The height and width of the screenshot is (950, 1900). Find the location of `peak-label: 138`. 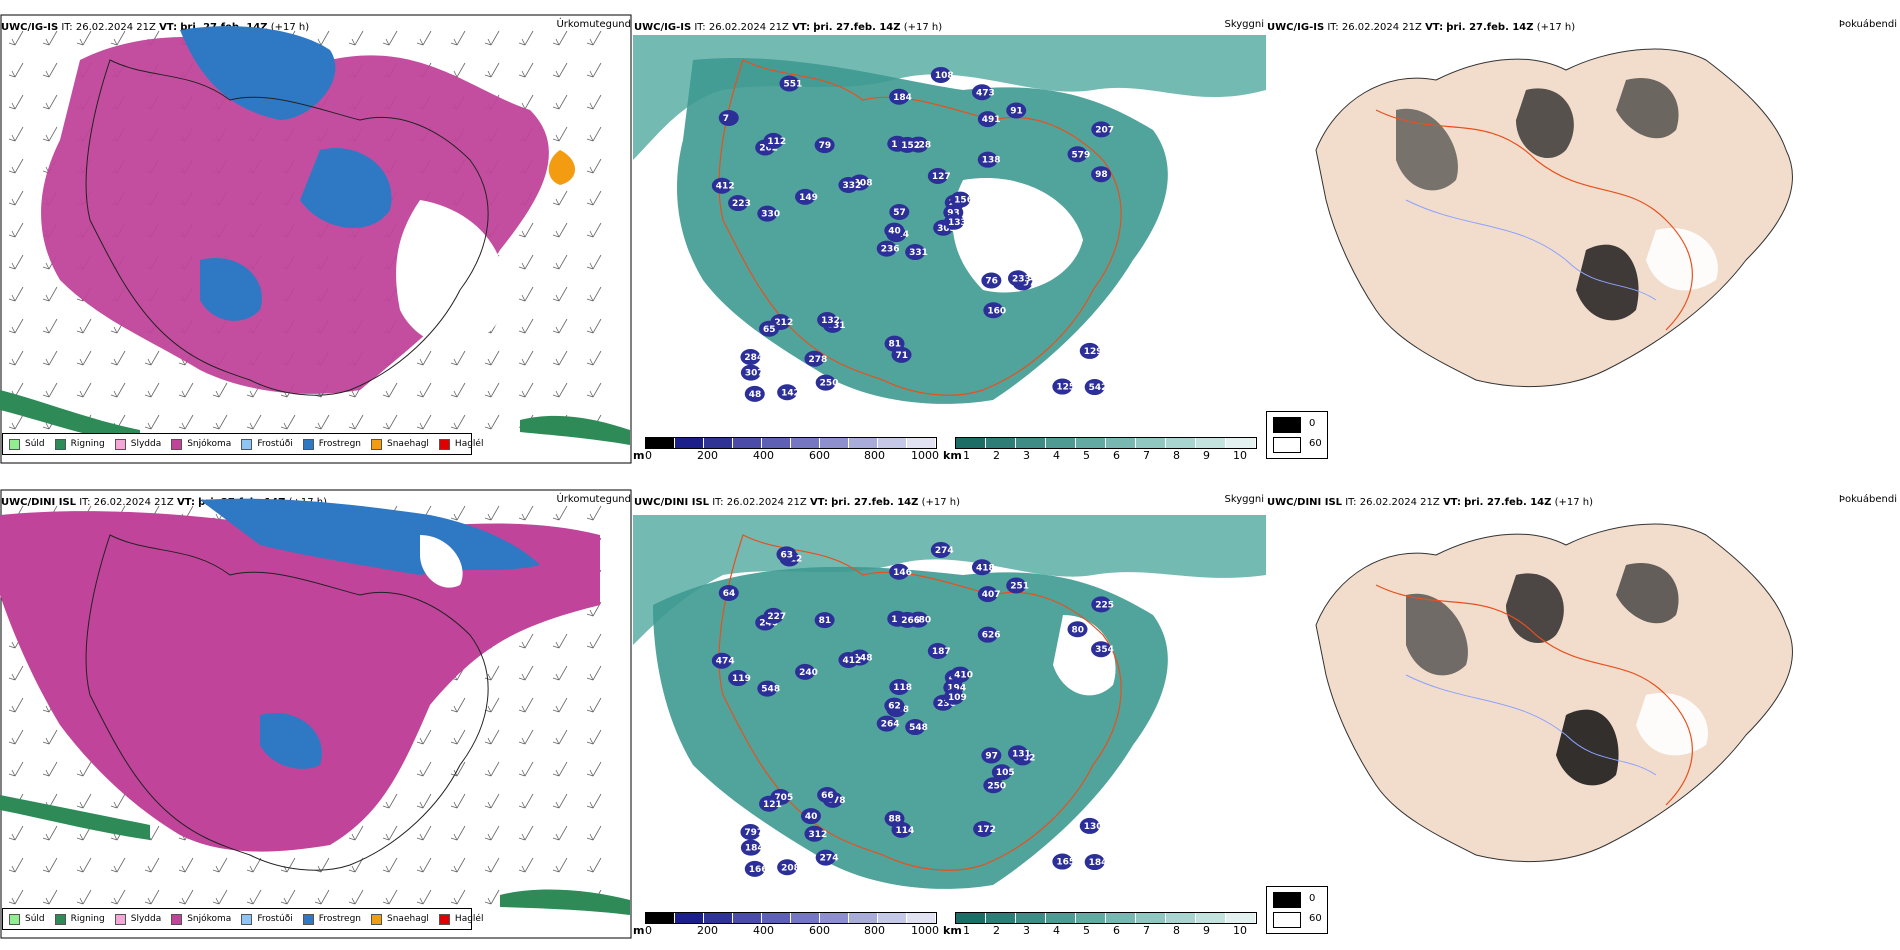

peak-label: 138 is located at coordinates (991, 161).